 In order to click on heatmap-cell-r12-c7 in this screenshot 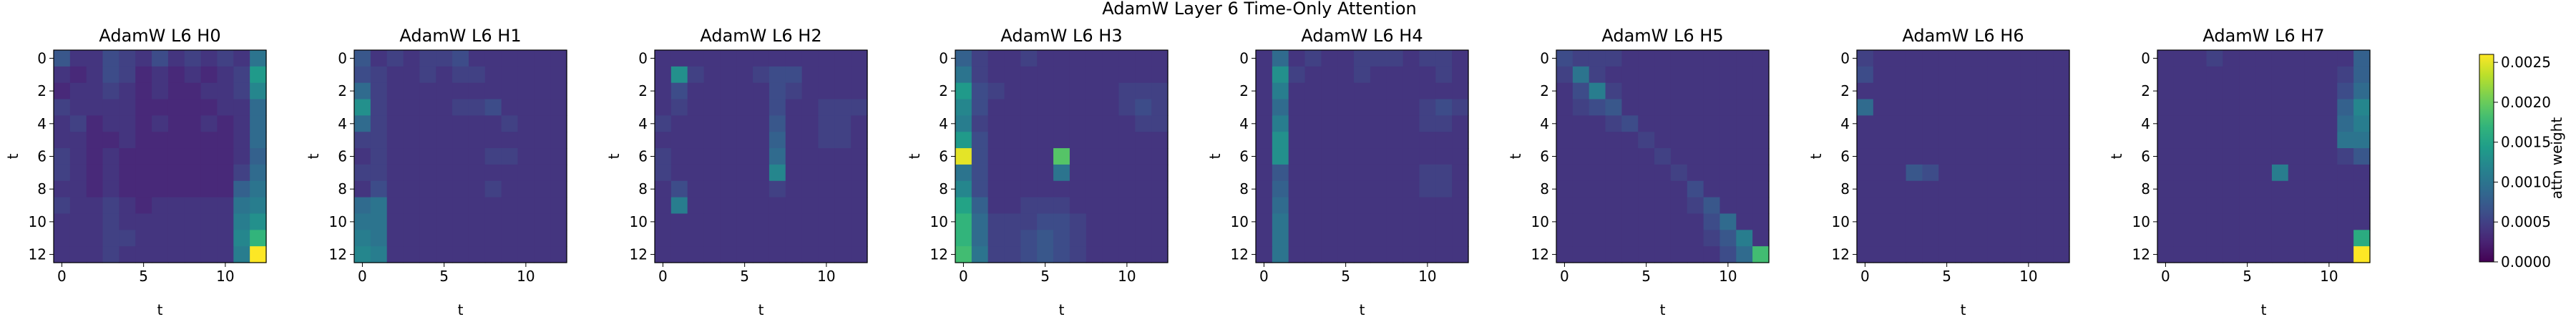, I will do `click(176, 254)`.